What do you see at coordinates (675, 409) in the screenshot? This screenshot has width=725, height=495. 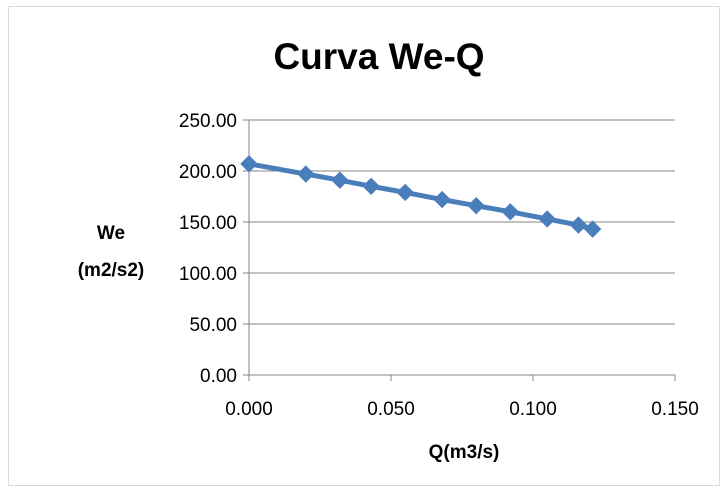 I see `x-tick-label: 0.150` at bounding box center [675, 409].